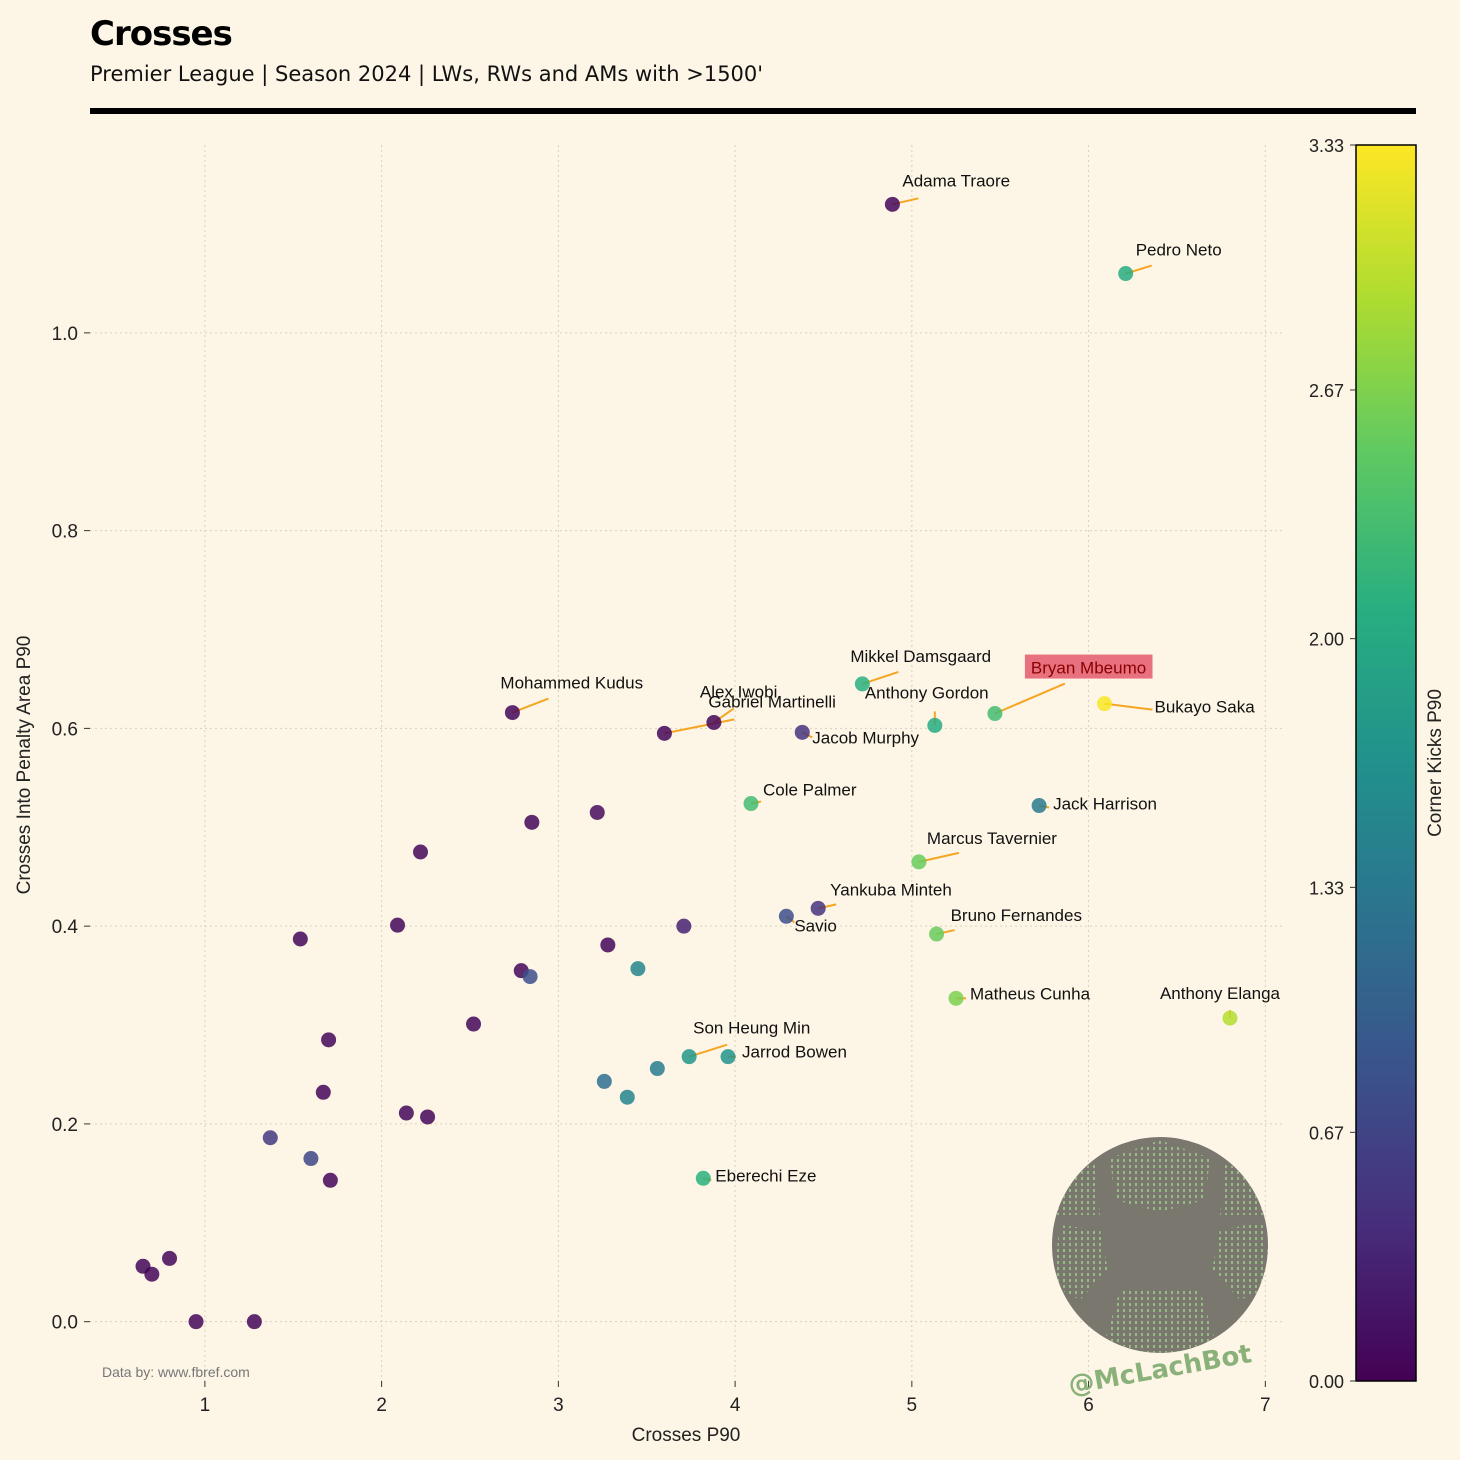  Describe the element at coordinates (1326, 888) in the screenshot. I see `colorbar-tick-label: 1.33` at that location.